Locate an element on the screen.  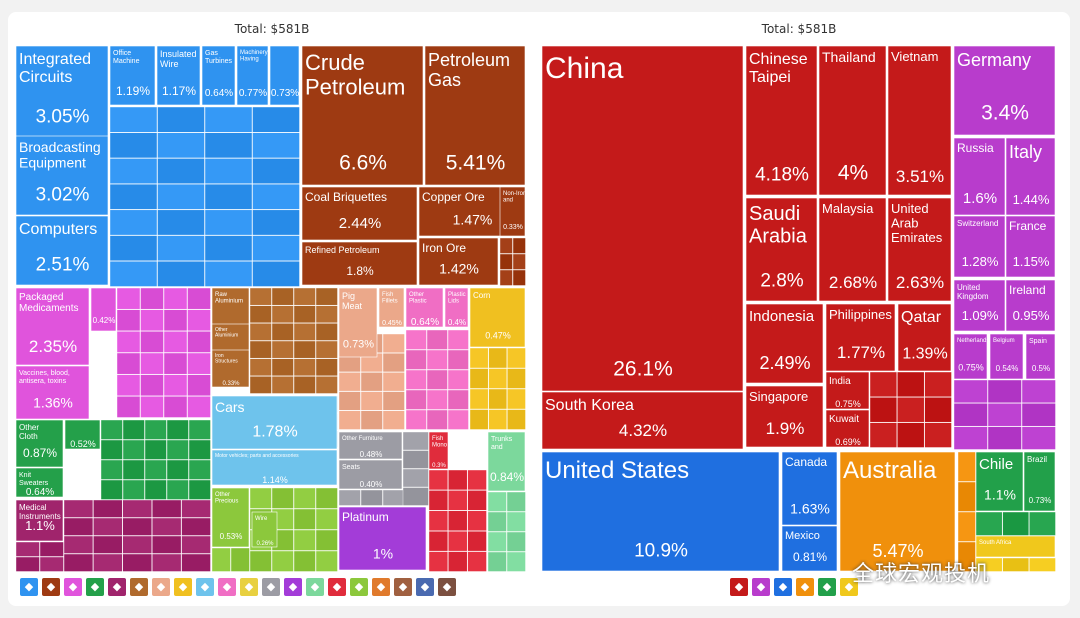
precious-metals-icon: ◆ is located at coordinates (293, 587).